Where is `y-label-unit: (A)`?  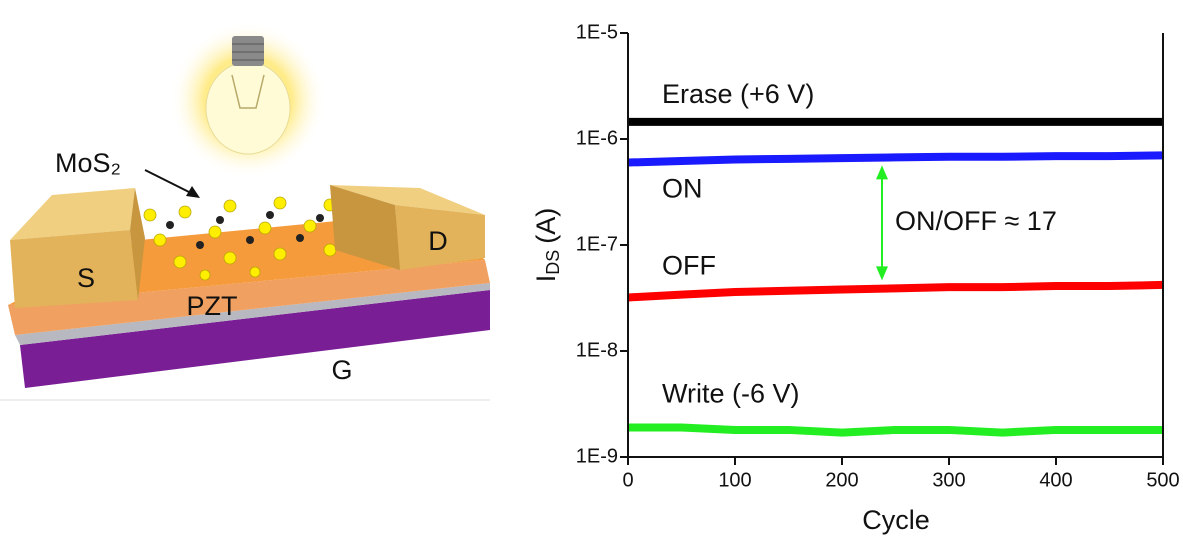
y-label-unit: (A) is located at coordinates (546, 226).